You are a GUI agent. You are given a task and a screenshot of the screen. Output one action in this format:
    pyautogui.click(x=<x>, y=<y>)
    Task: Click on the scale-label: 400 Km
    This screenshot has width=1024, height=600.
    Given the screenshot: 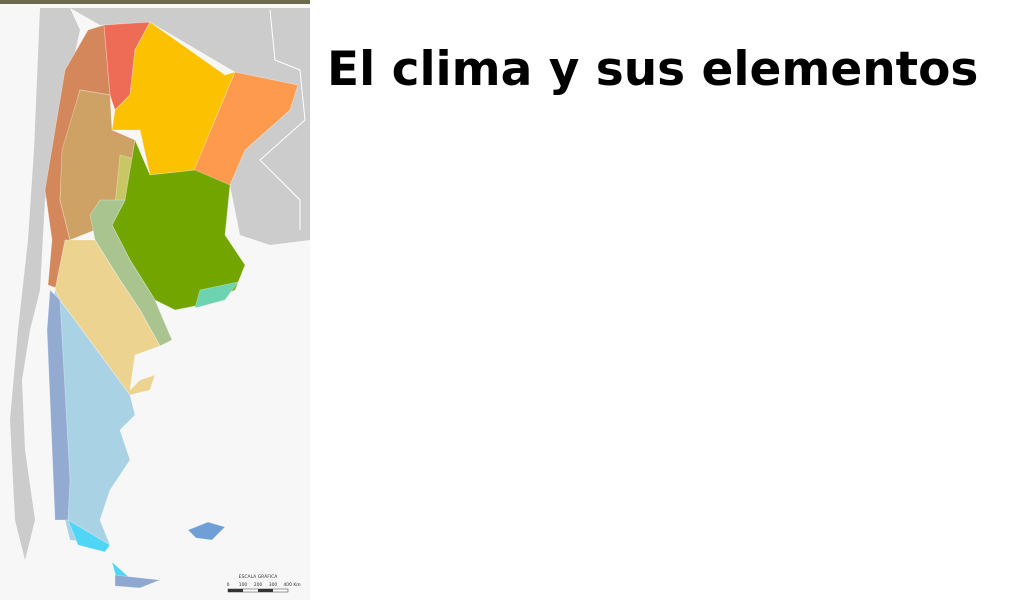 What is the action you would take?
    pyautogui.click(x=291, y=585)
    